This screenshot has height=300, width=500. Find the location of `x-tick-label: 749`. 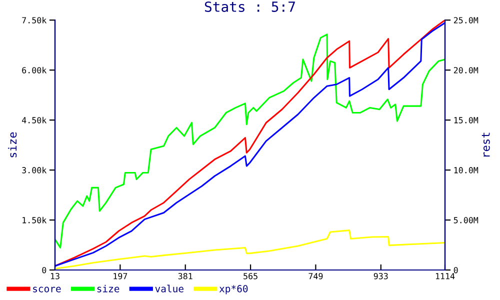

x-tick-label: 749 is located at coordinates (315, 276).